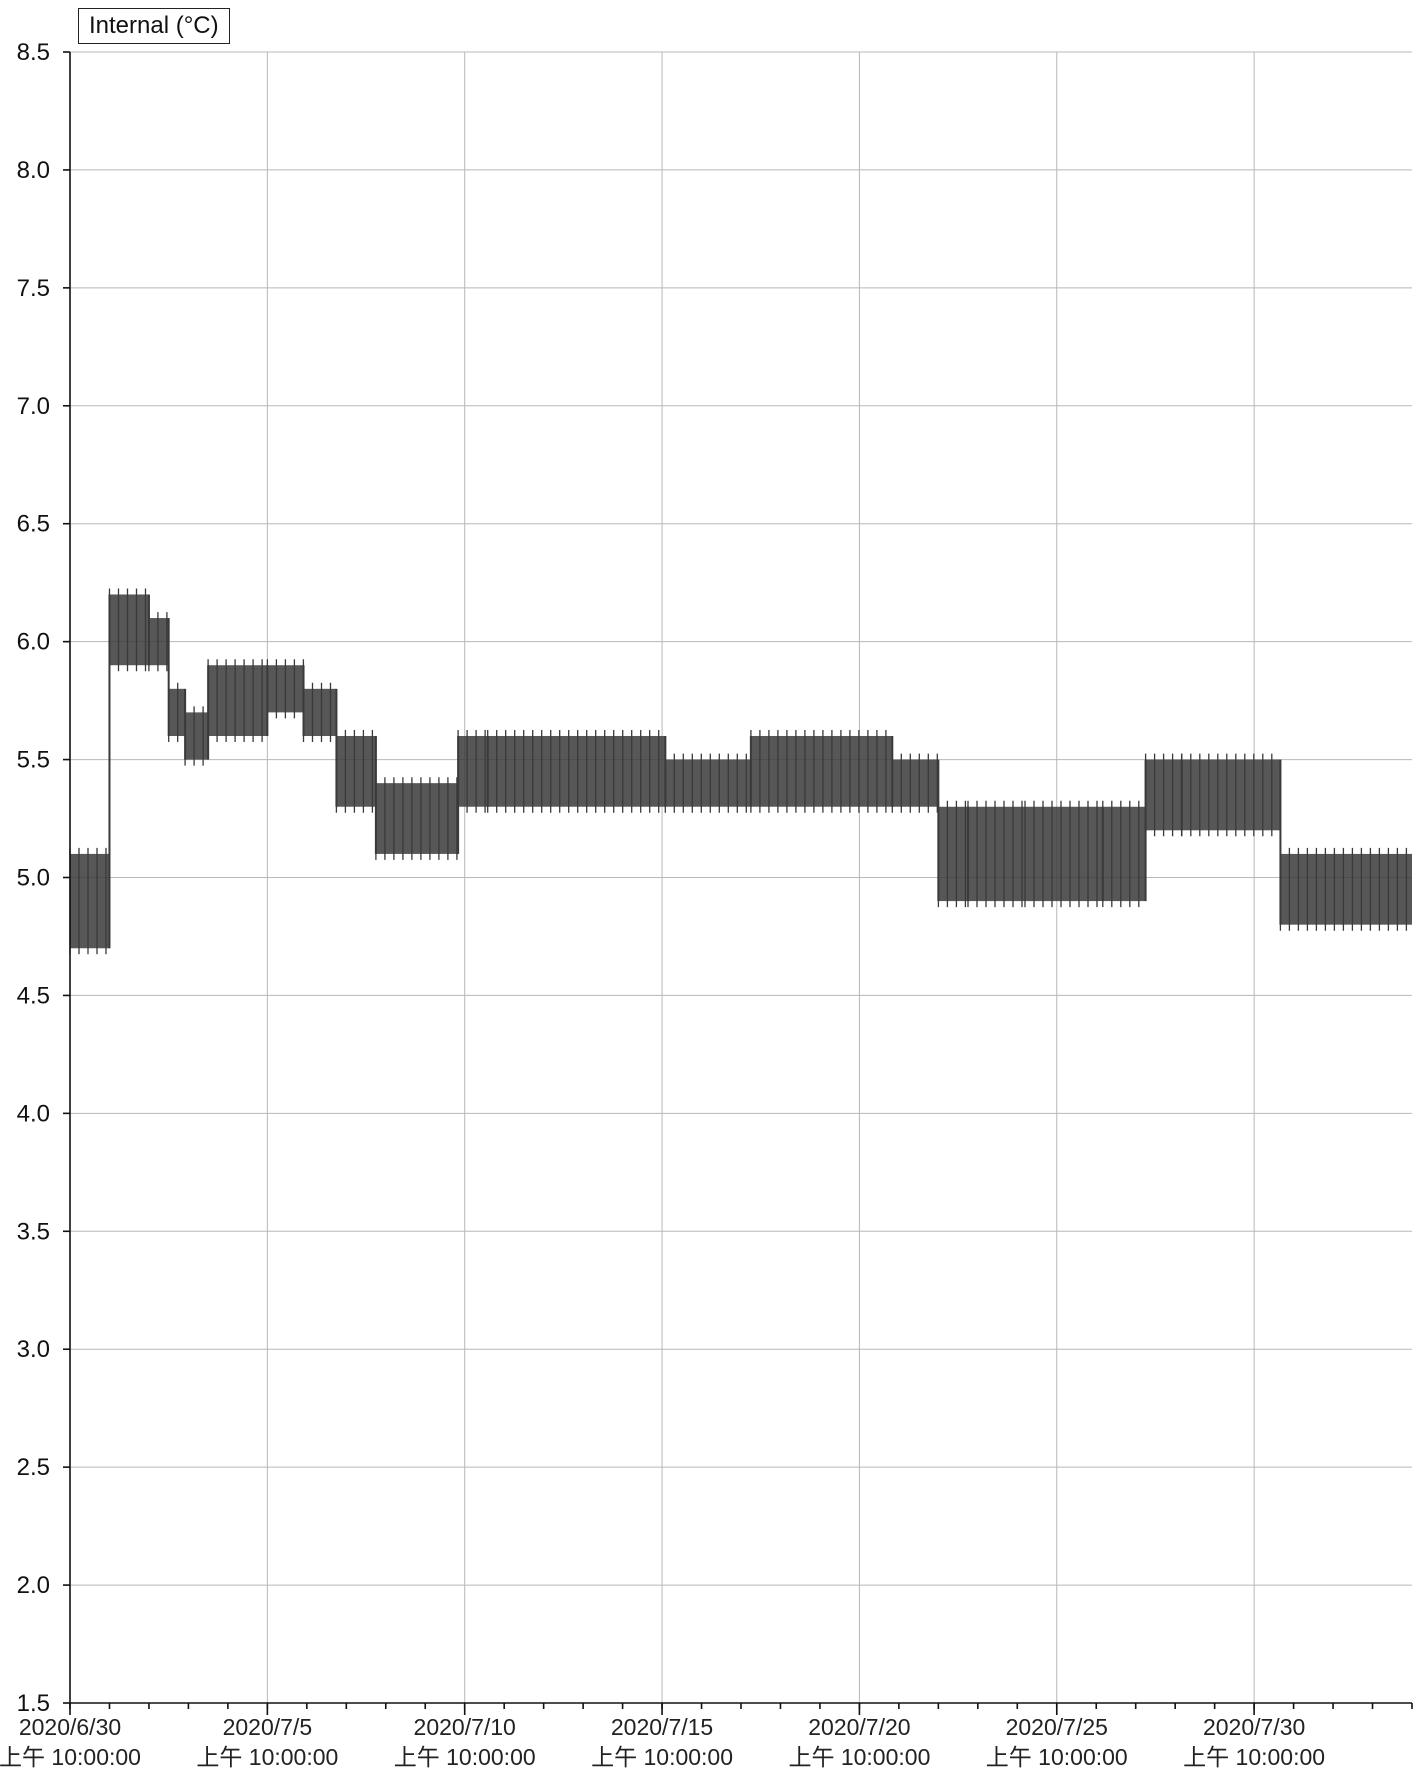 Image resolution: width=1422 pixels, height=1773 pixels. Describe the element at coordinates (33, 1231) in the screenshot. I see `y-tick-label: 3.5` at that location.